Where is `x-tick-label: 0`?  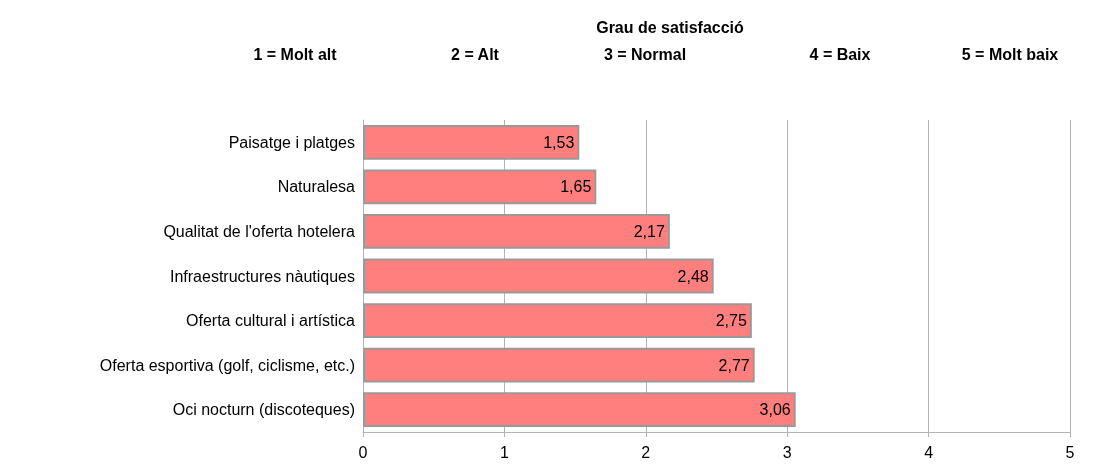 x-tick-label: 0 is located at coordinates (363, 452).